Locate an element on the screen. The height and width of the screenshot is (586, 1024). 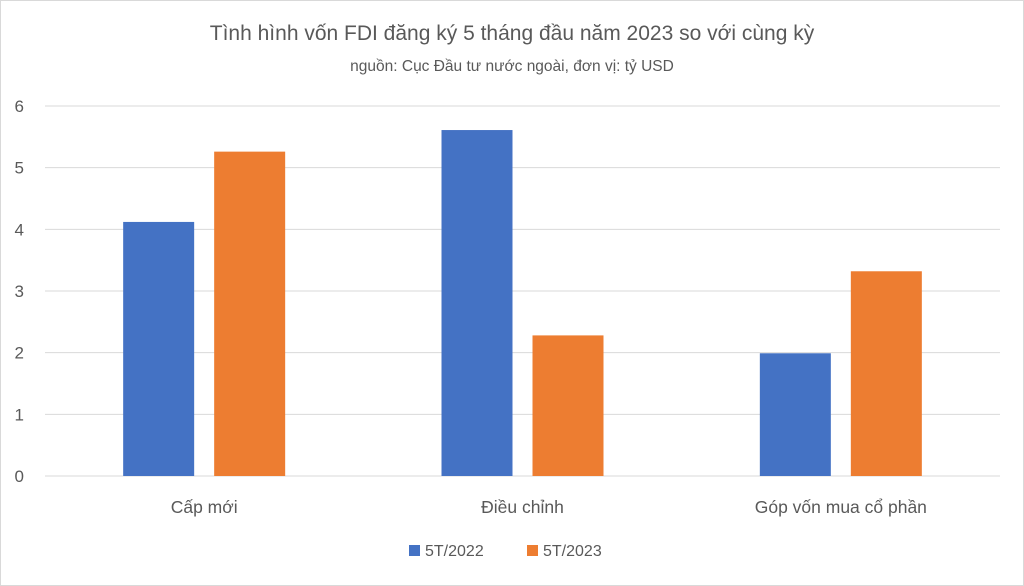
y-tick-label: 1 is located at coordinates (19, 414).